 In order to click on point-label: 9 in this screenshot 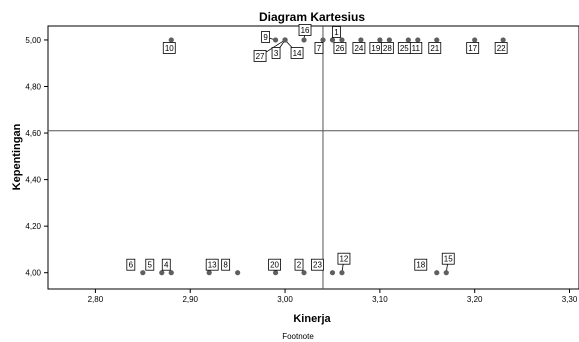, I will do `click(265, 37)`.